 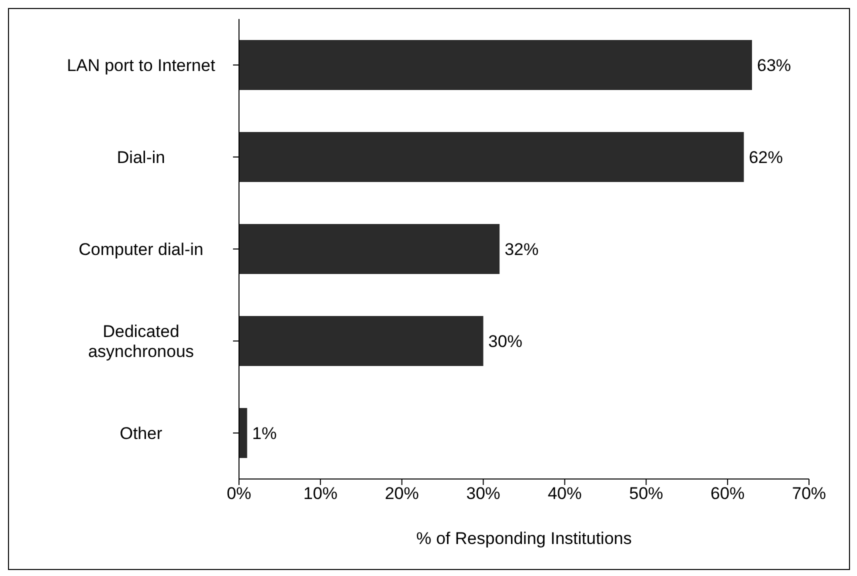 What do you see at coordinates (505, 342) in the screenshot?
I see `data-label: 30%` at bounding box center [505, 342].